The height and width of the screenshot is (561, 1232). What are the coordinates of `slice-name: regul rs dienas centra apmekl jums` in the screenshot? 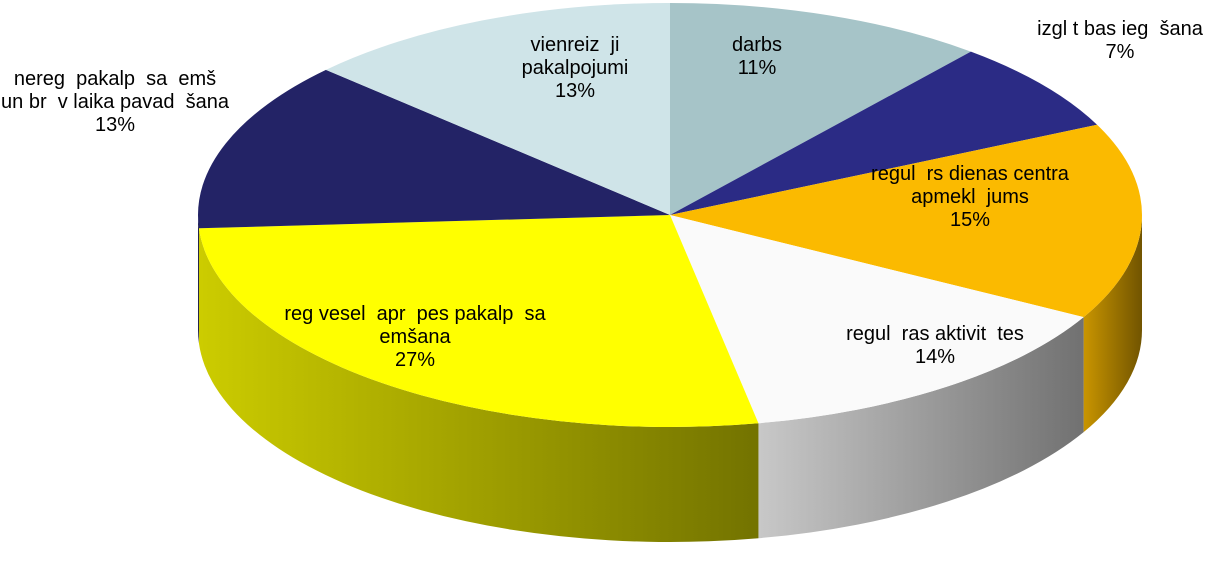 It's located at (973, 185).